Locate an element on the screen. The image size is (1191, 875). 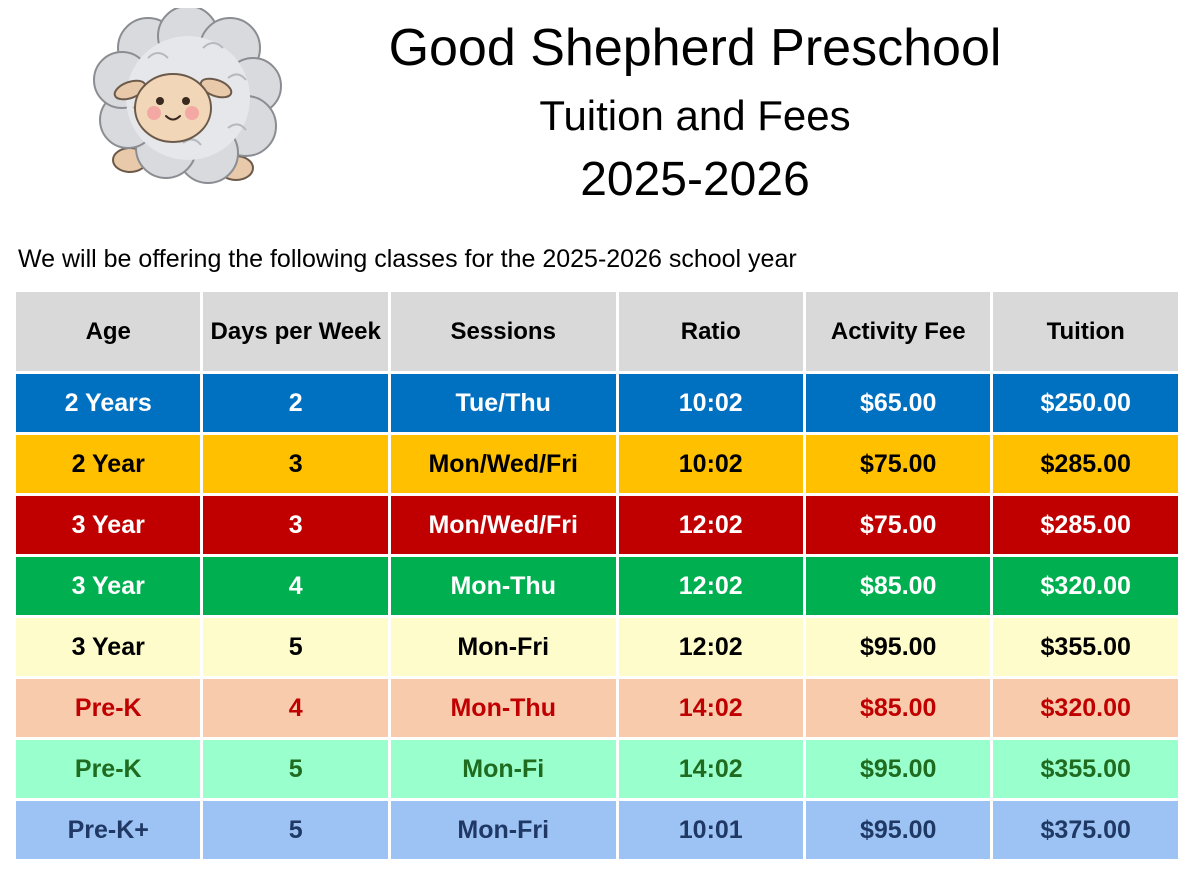
cell-activity-fee: $65.00 is located at coordinates (898, 403).